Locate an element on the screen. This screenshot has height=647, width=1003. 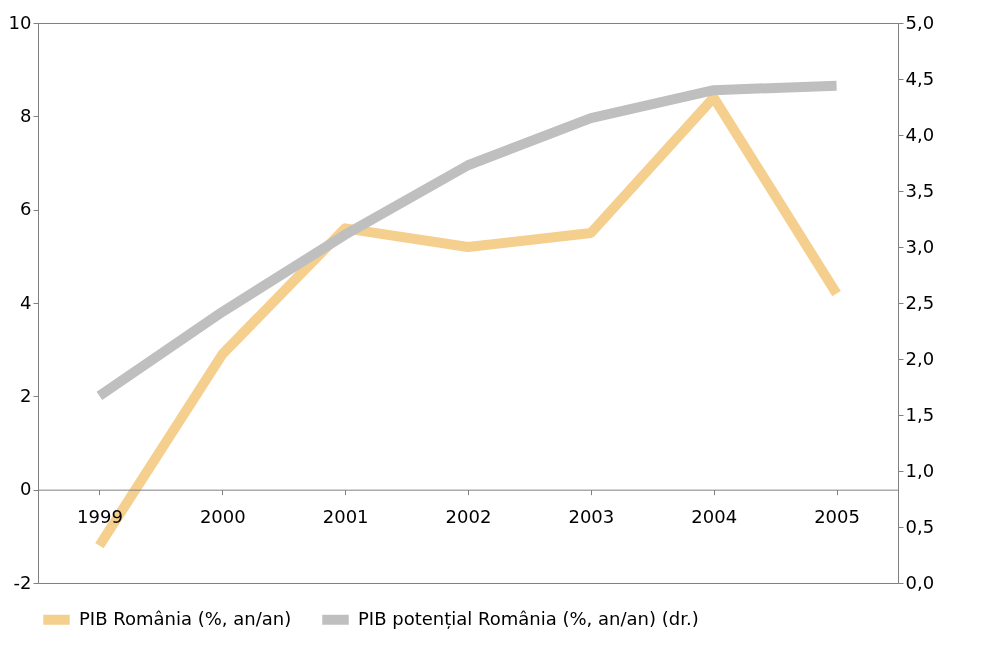
y-tick-label: -2 is located at coordinates (22, 582).